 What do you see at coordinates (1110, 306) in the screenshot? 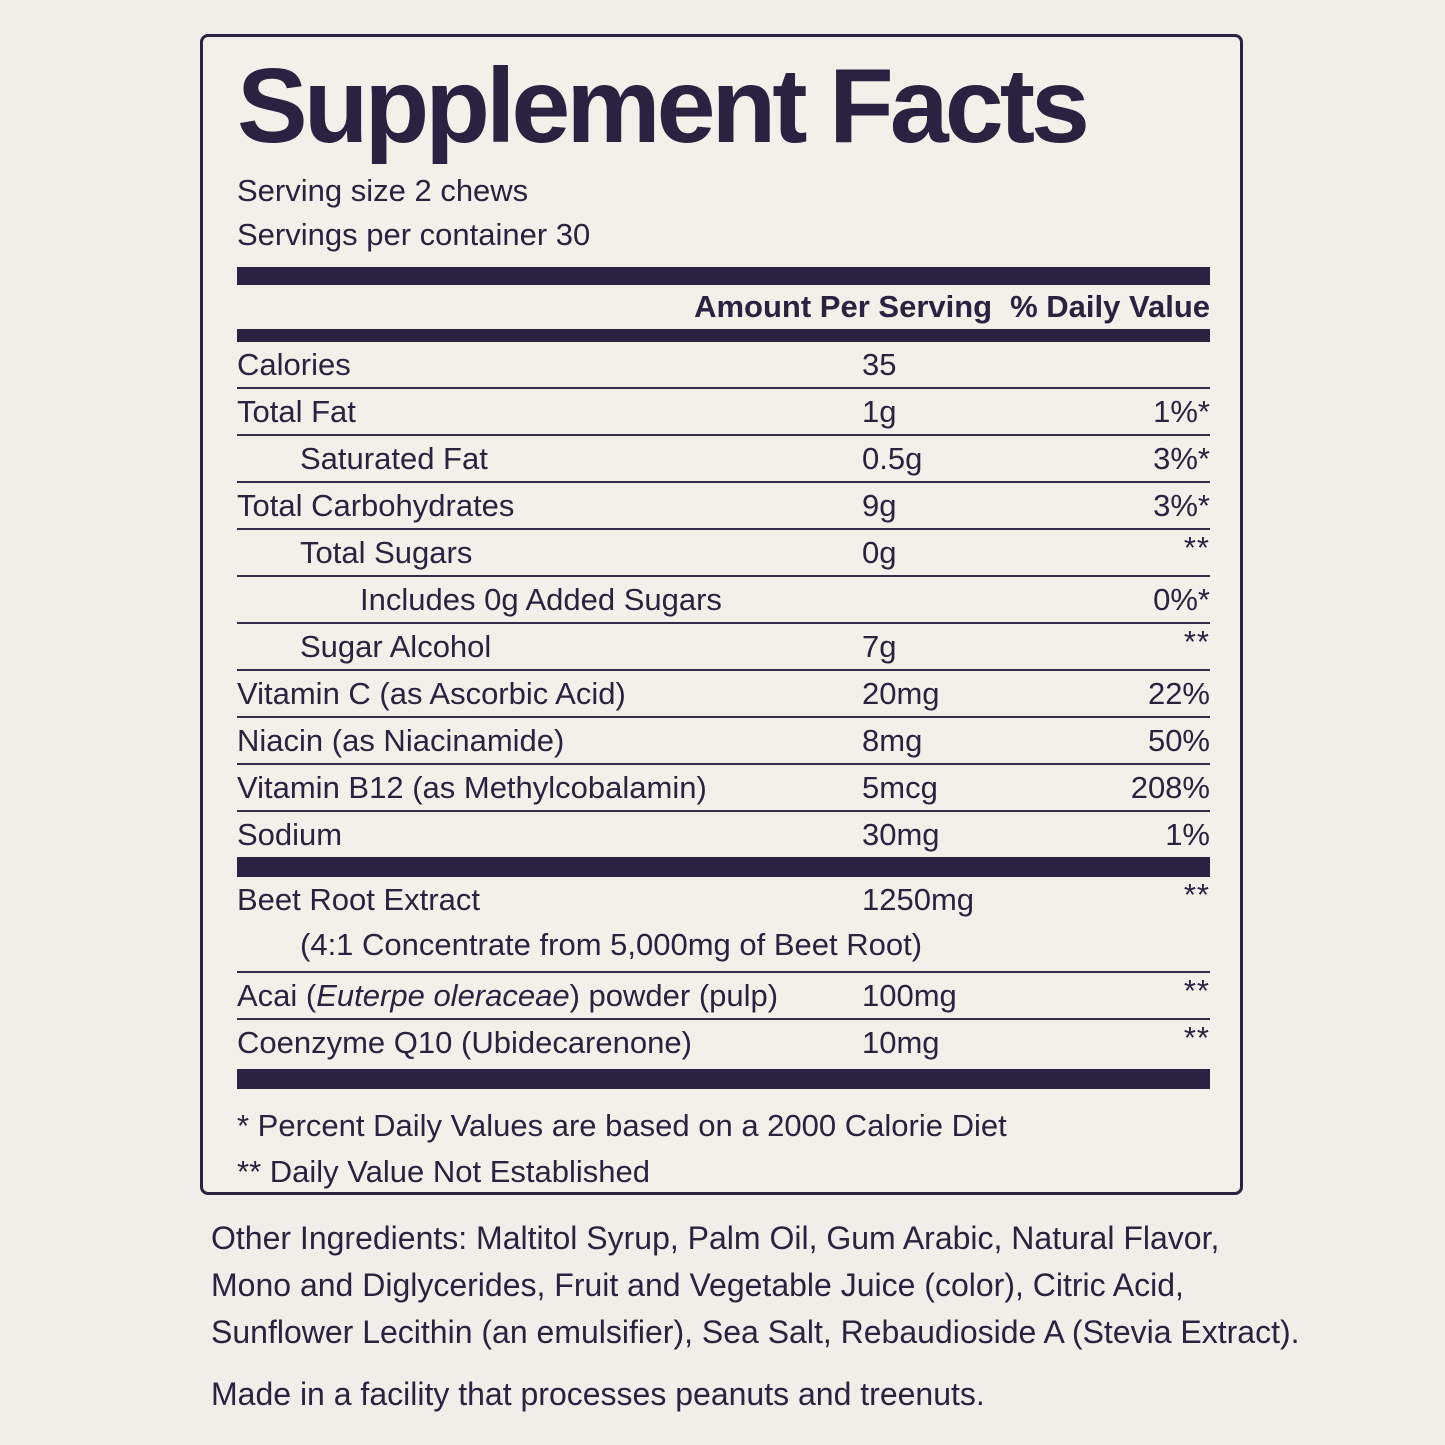
I see `daily-value-header: % Daily Value` at bounding box center [1110, 306].